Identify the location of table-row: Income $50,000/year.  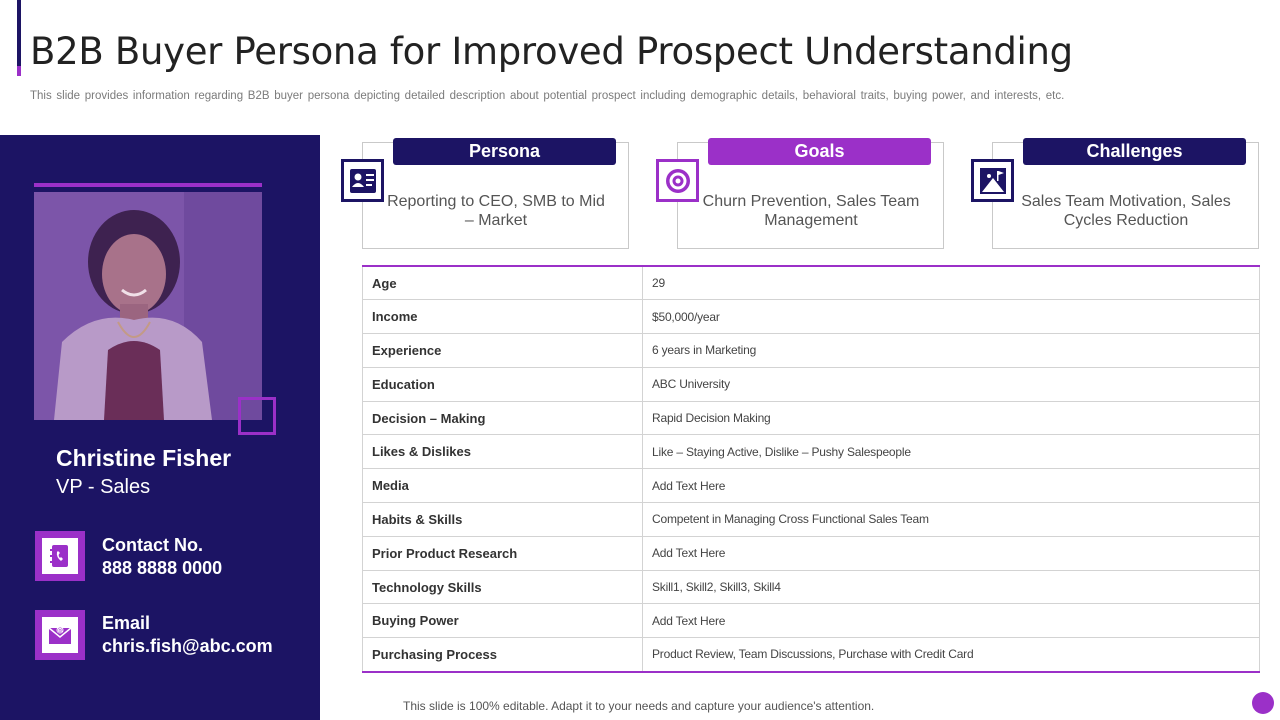
(811, 317).